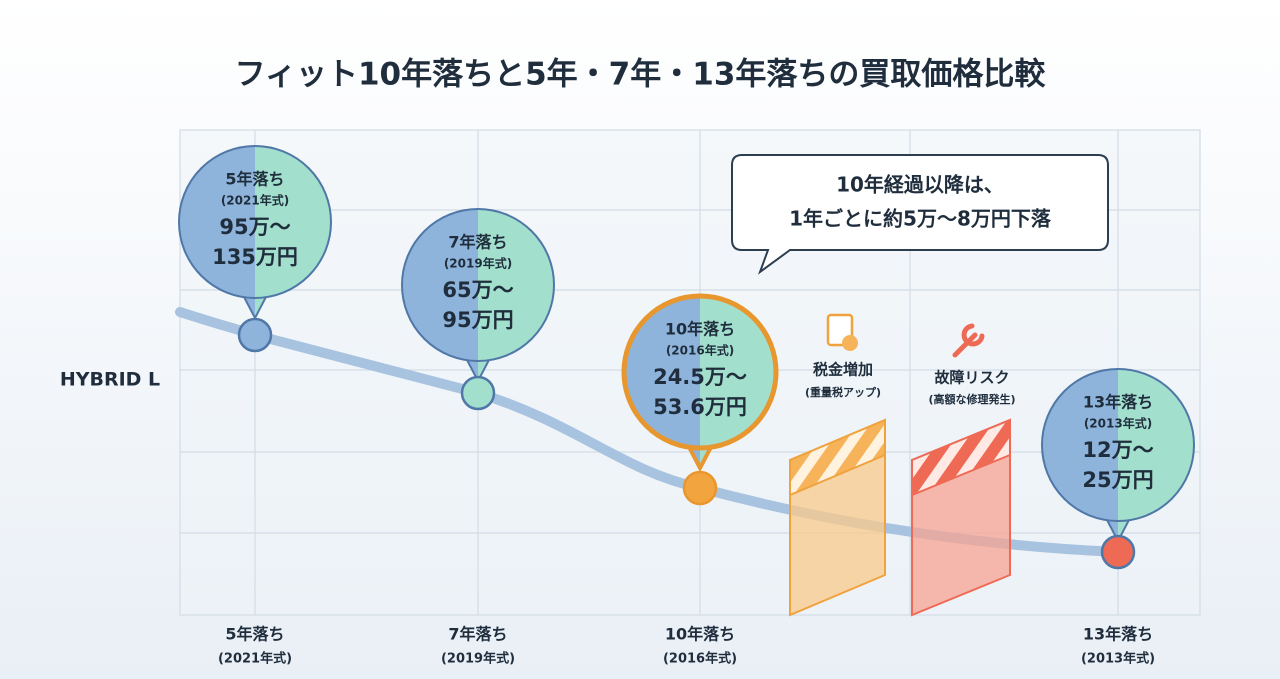  Describe the element at coordinates (254, 179) in the screenshot. I see `bubble-label: 5年落ち` at that location.